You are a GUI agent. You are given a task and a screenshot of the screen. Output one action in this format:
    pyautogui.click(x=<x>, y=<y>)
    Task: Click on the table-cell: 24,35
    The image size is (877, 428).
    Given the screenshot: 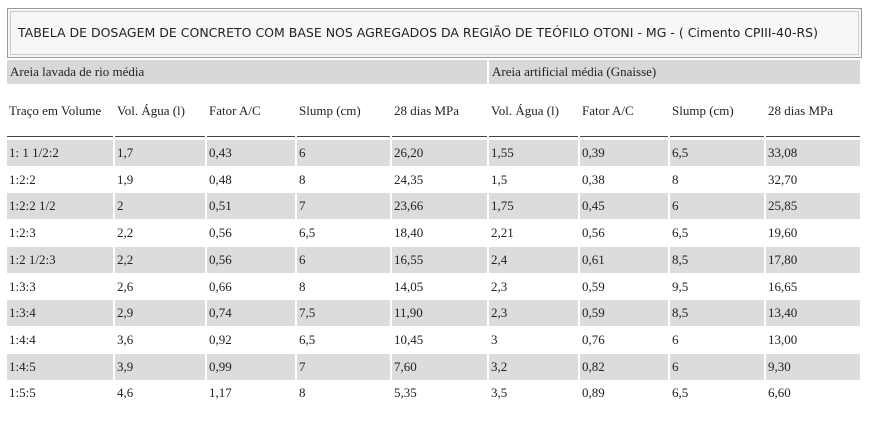 What is the action you would take?
    pyautogui.click(x=409, y=179)
    